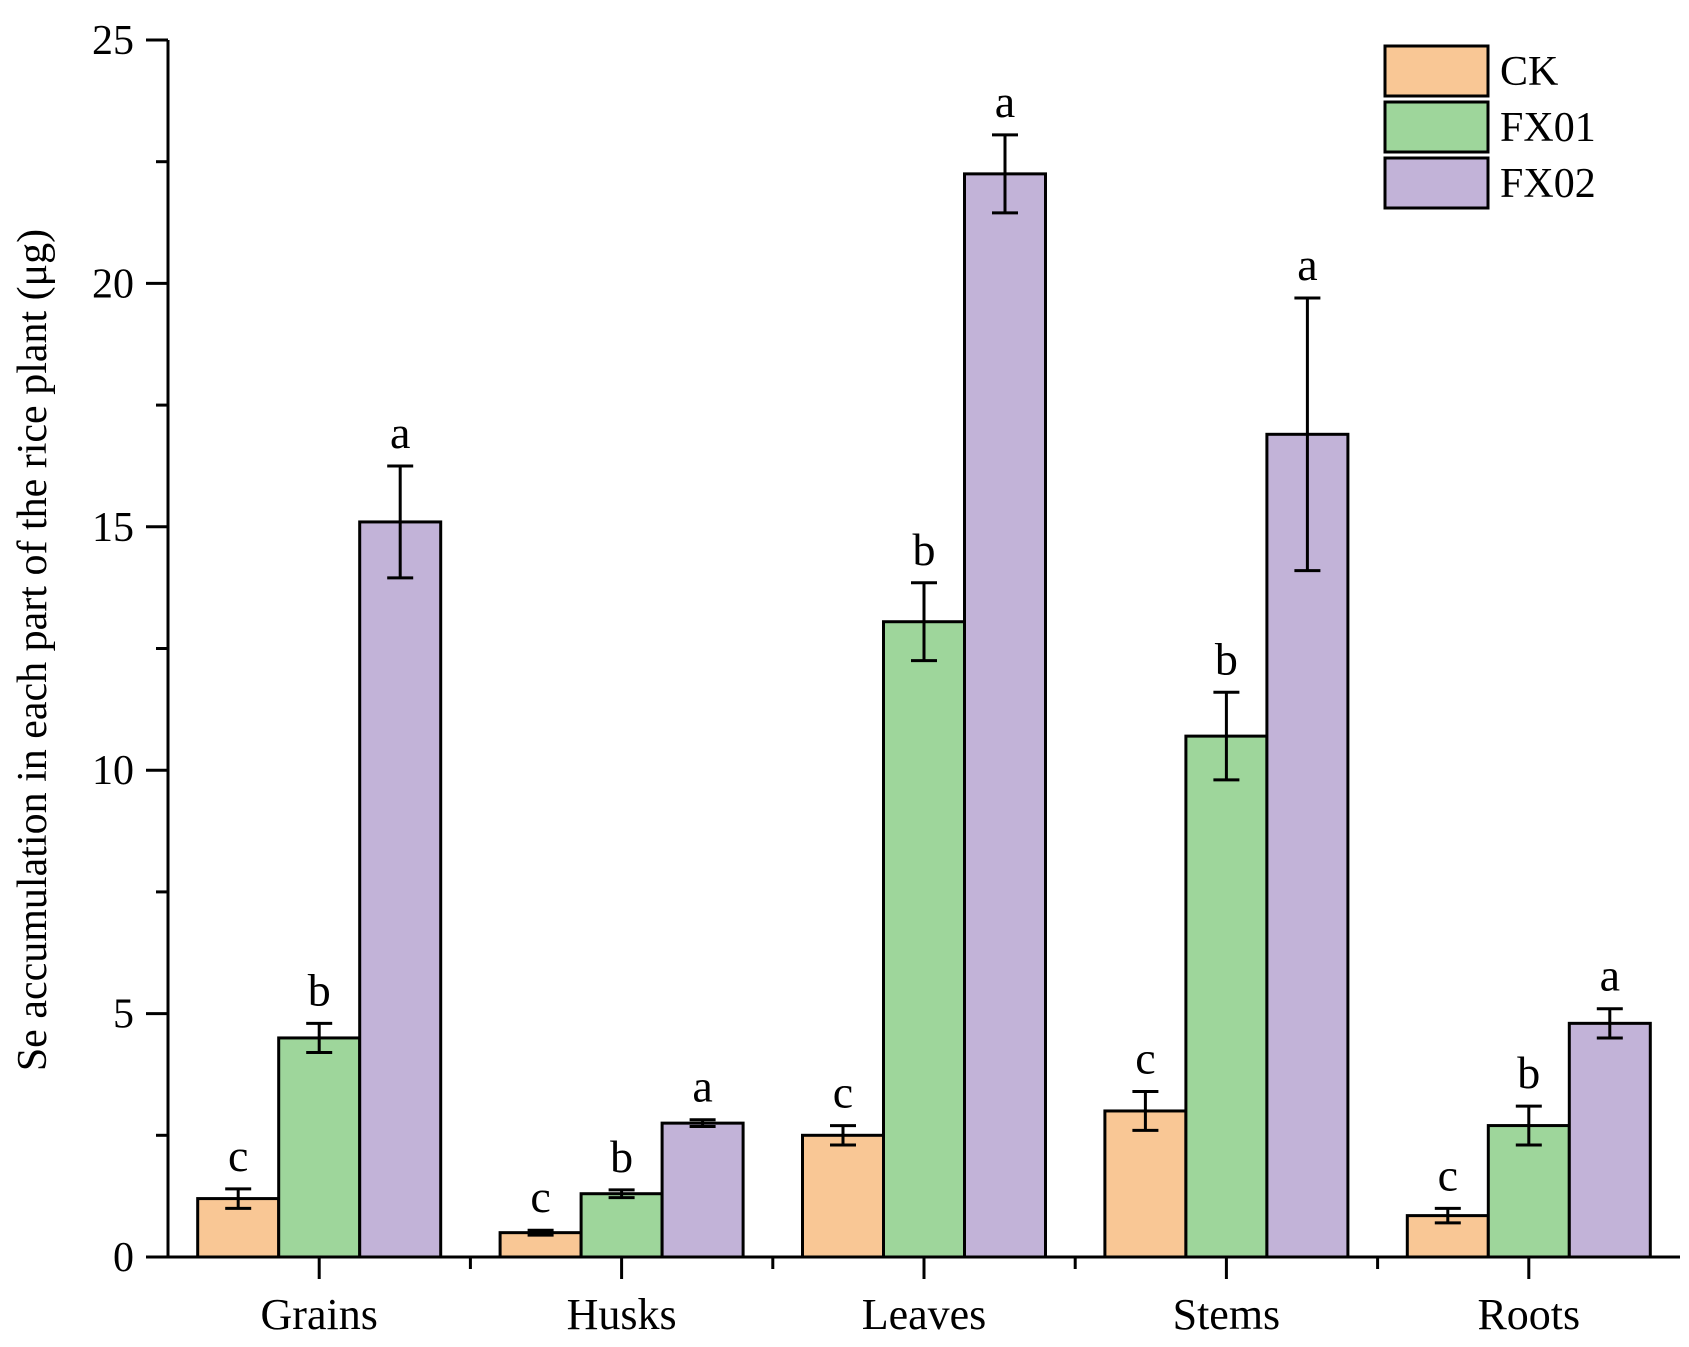 This screenshot has height=1347, width=1689. I want to click on x-tick-label: Leaves, so click(924, 1314).